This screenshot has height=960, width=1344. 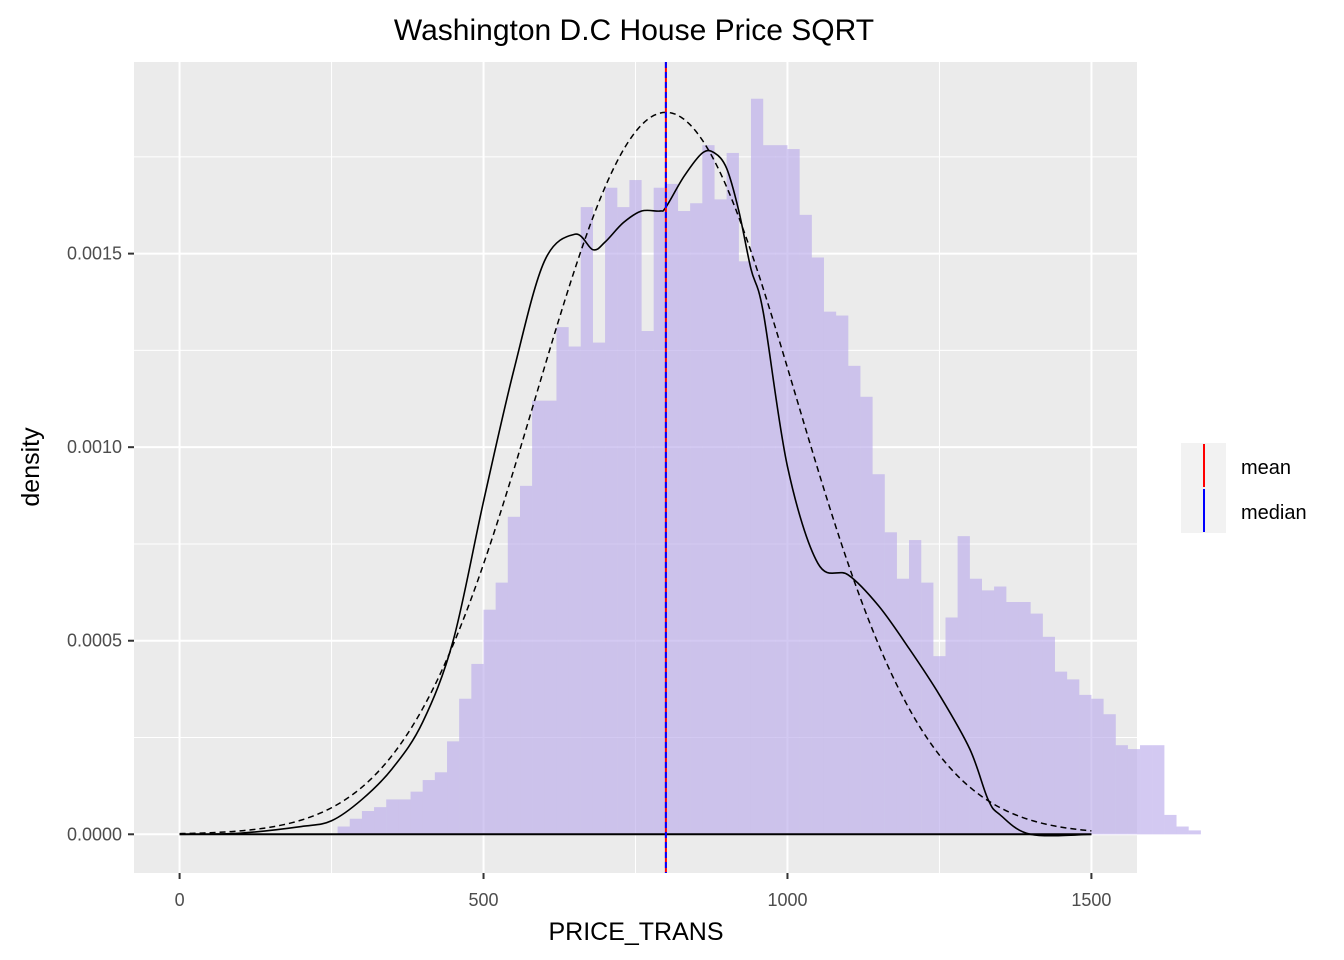 I want to click on x-tick-label: 500, so click(x=484, y=900).